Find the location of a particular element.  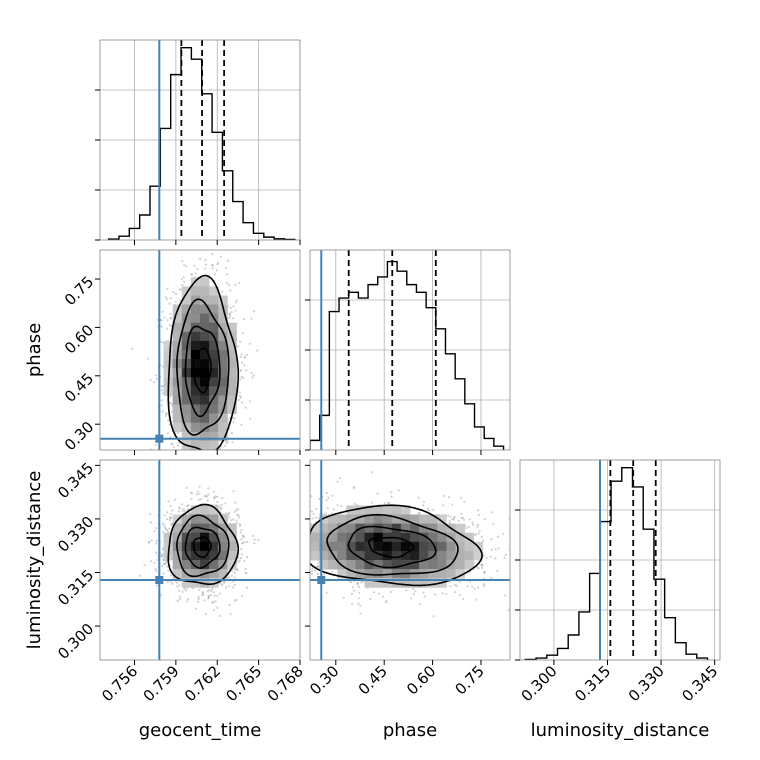

contours is located at coordinates (203, 362).